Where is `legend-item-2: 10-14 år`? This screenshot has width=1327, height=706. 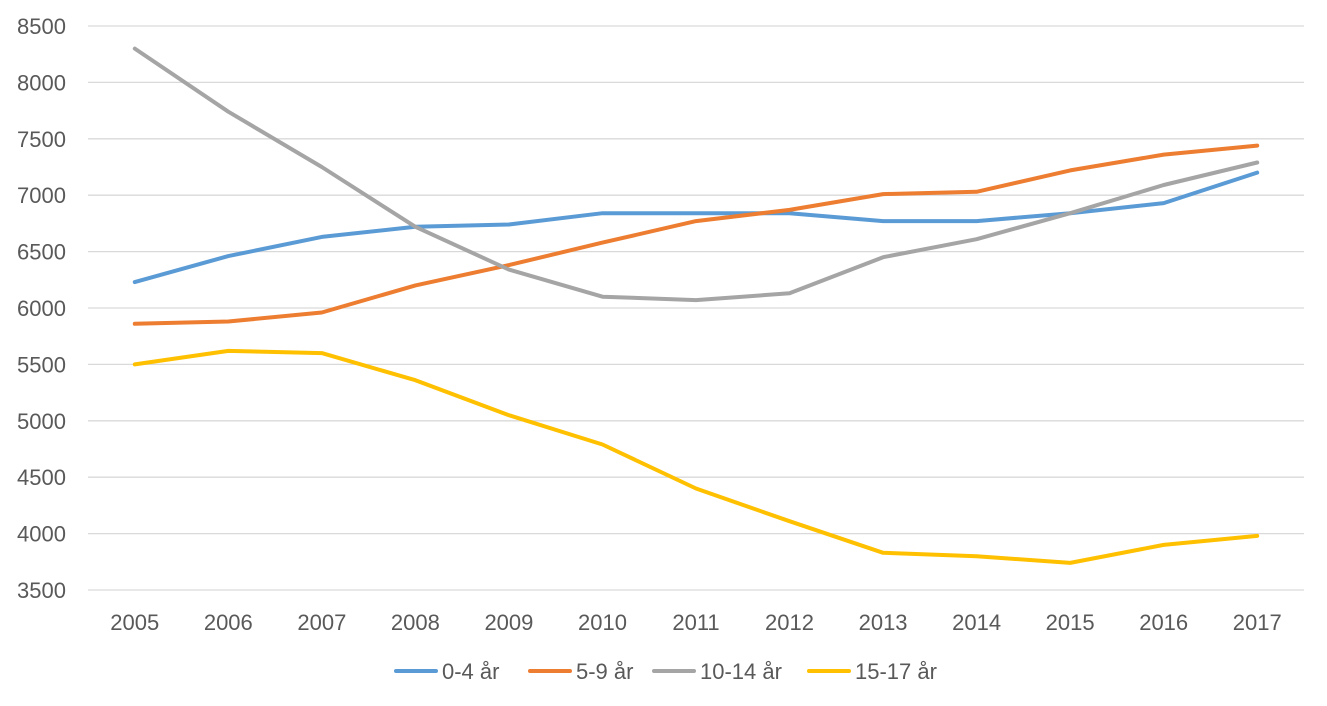
legend-item-2: 10-14 år is located at coordinates (717, 671).